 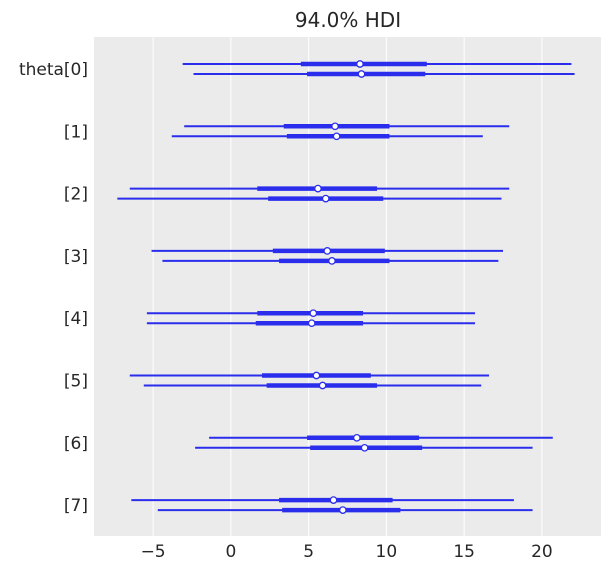 What do you see at coordinates (76, 195) in the screenshot?
I see `y-tick-label: [2]` at bounding box center [76, 195].